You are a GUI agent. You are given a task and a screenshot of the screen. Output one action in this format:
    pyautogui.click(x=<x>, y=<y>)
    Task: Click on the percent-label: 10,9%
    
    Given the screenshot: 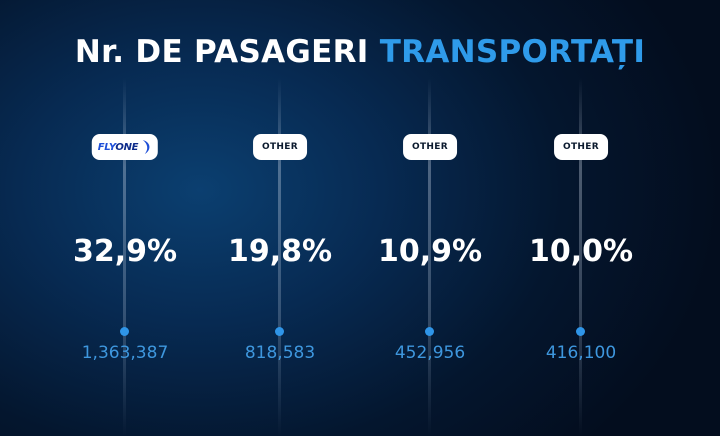 What is the action you would take?
    pyautogui.click(x=430, y=251)
    